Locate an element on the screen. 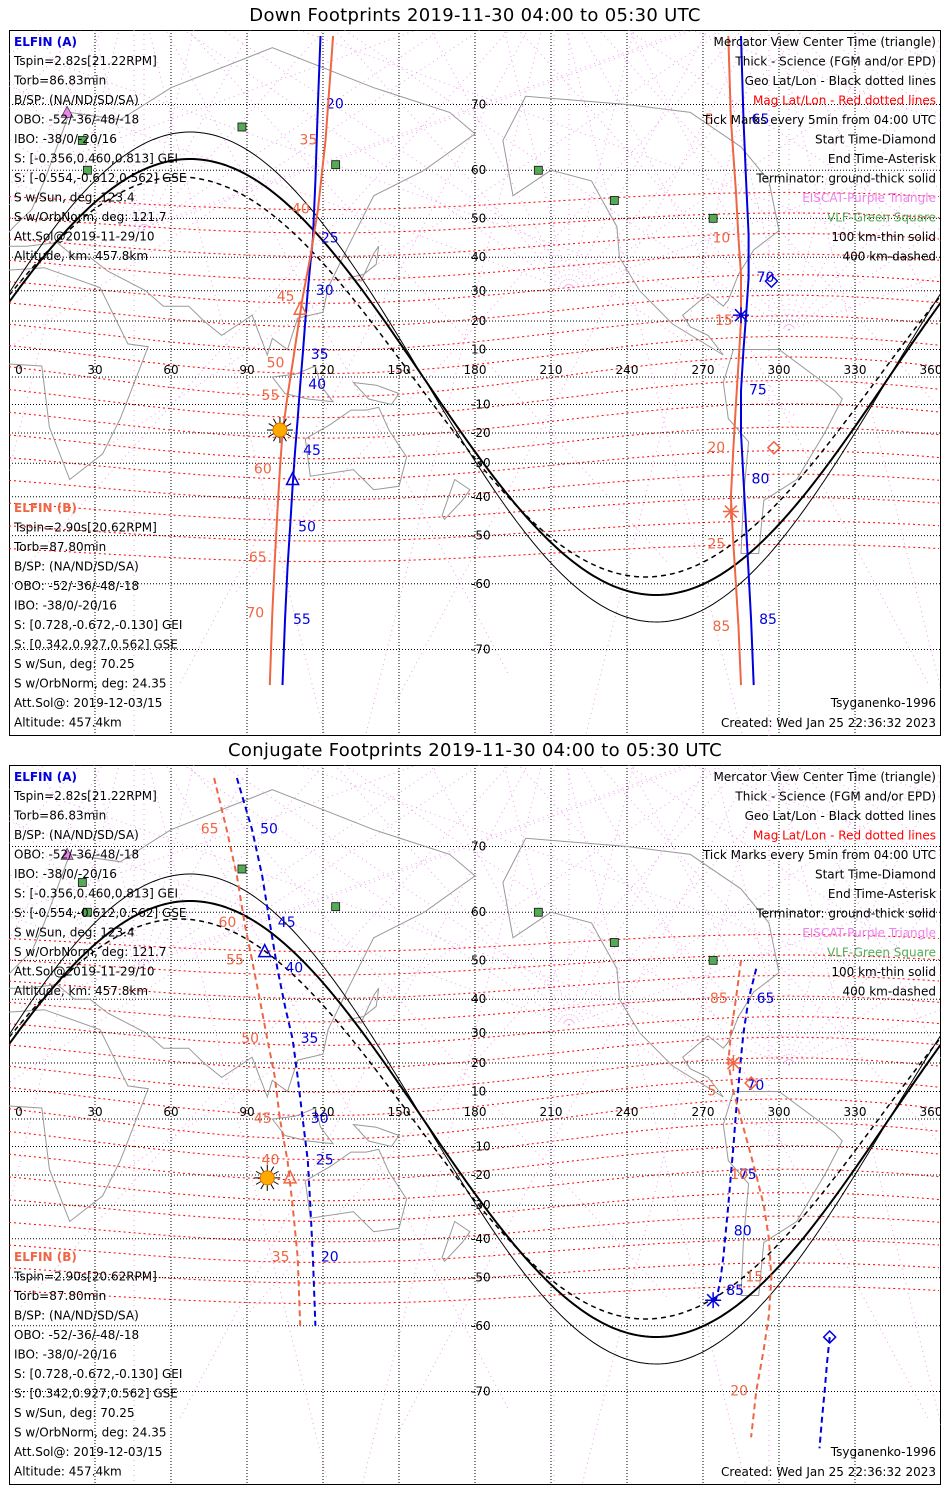  track-time-label: 20 is located at coordinates (330, 1257).